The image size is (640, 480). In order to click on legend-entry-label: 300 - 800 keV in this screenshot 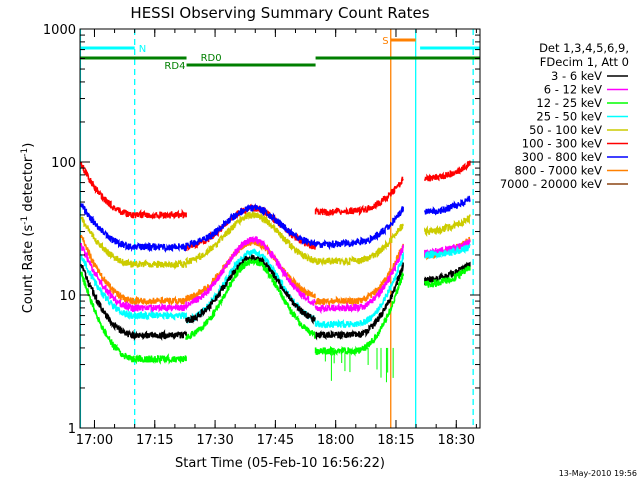, I will do `click(562, 157)`.